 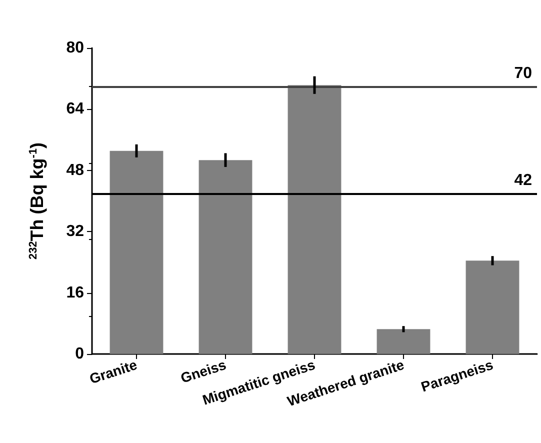 What do you see at coordinates (37, 201) in the screenshot?
I see `y-axis-title: 232Th (Bq kg-1)` at bounding box center [37, 201].